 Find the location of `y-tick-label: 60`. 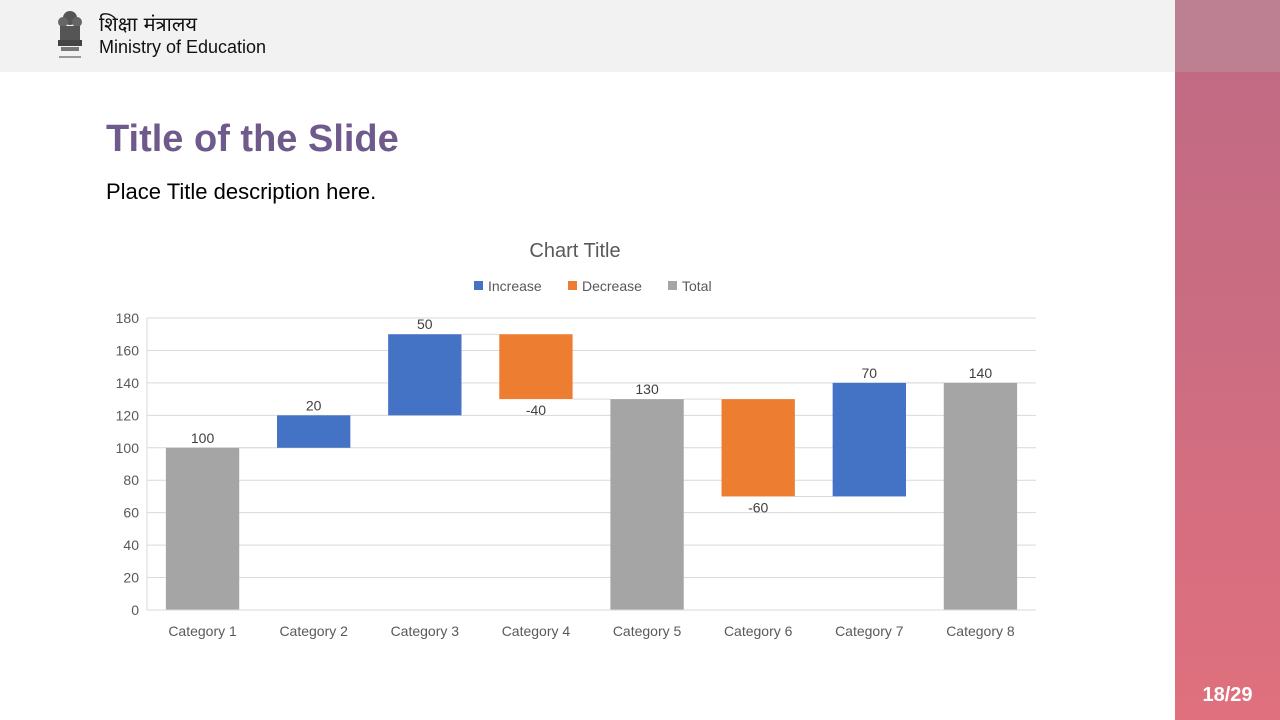

y-tick-label: 60 is located at coordinates (131, 513).